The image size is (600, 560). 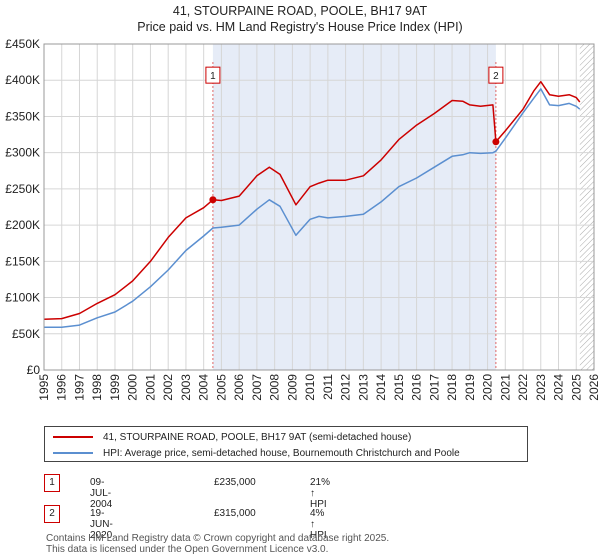 What do you see at coordinates (235, 482) in the screenshot?
I see `transaction-price: £235,000` at bounding box center [235, 482].